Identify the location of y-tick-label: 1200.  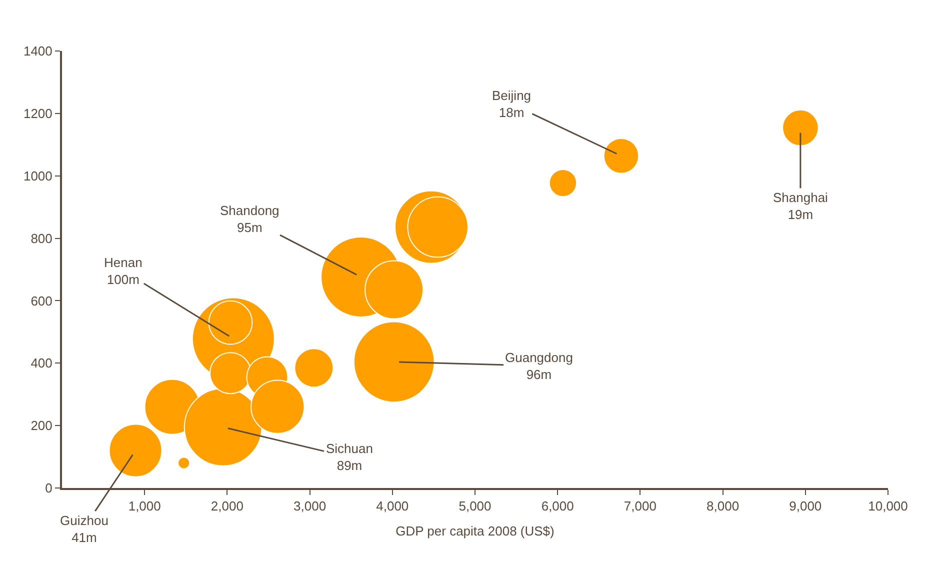
(37, 113).